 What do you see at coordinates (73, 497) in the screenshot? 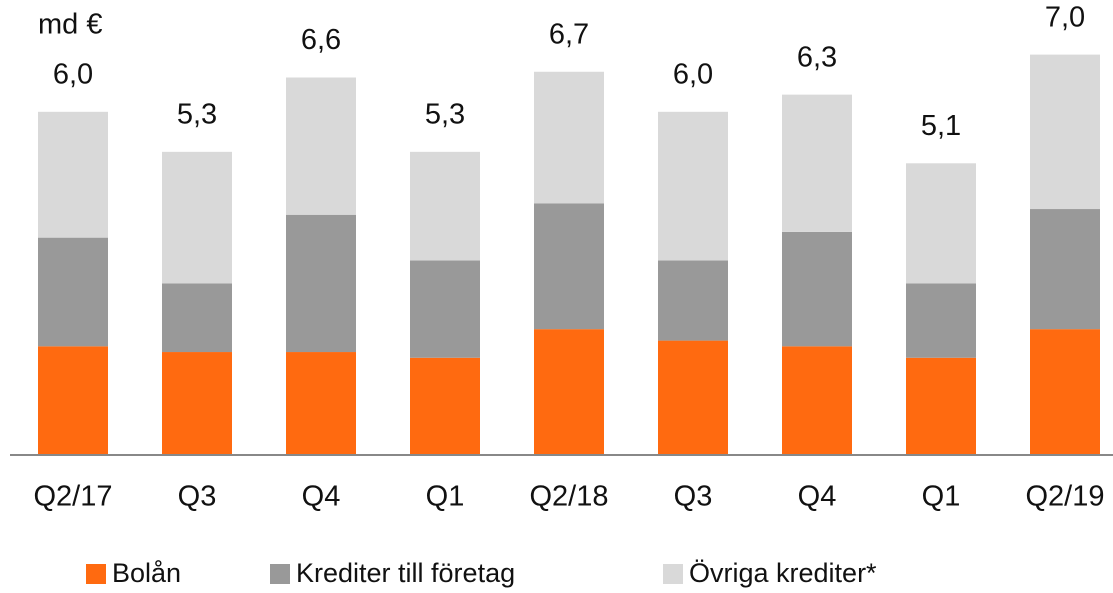
I see `x-tick-label: Q2/17` at bounding box center [73, 497].